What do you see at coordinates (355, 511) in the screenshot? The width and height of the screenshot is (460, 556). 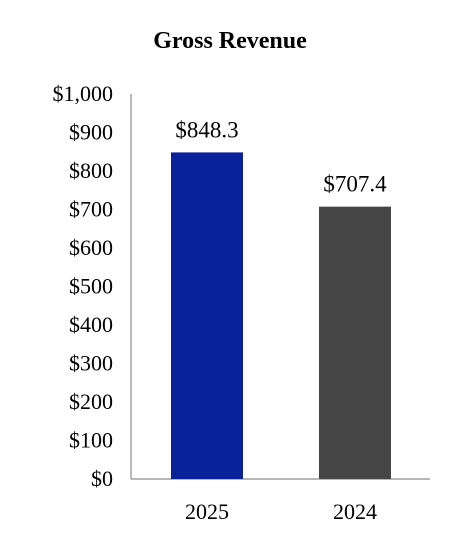 I see `x-tick-label: 2024` at bounding box center [355, 511].